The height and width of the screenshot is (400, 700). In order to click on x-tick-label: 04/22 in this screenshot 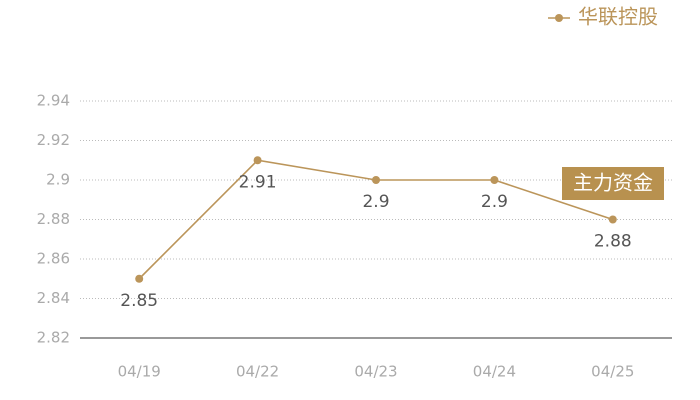, I will do `click(257, 372)`.